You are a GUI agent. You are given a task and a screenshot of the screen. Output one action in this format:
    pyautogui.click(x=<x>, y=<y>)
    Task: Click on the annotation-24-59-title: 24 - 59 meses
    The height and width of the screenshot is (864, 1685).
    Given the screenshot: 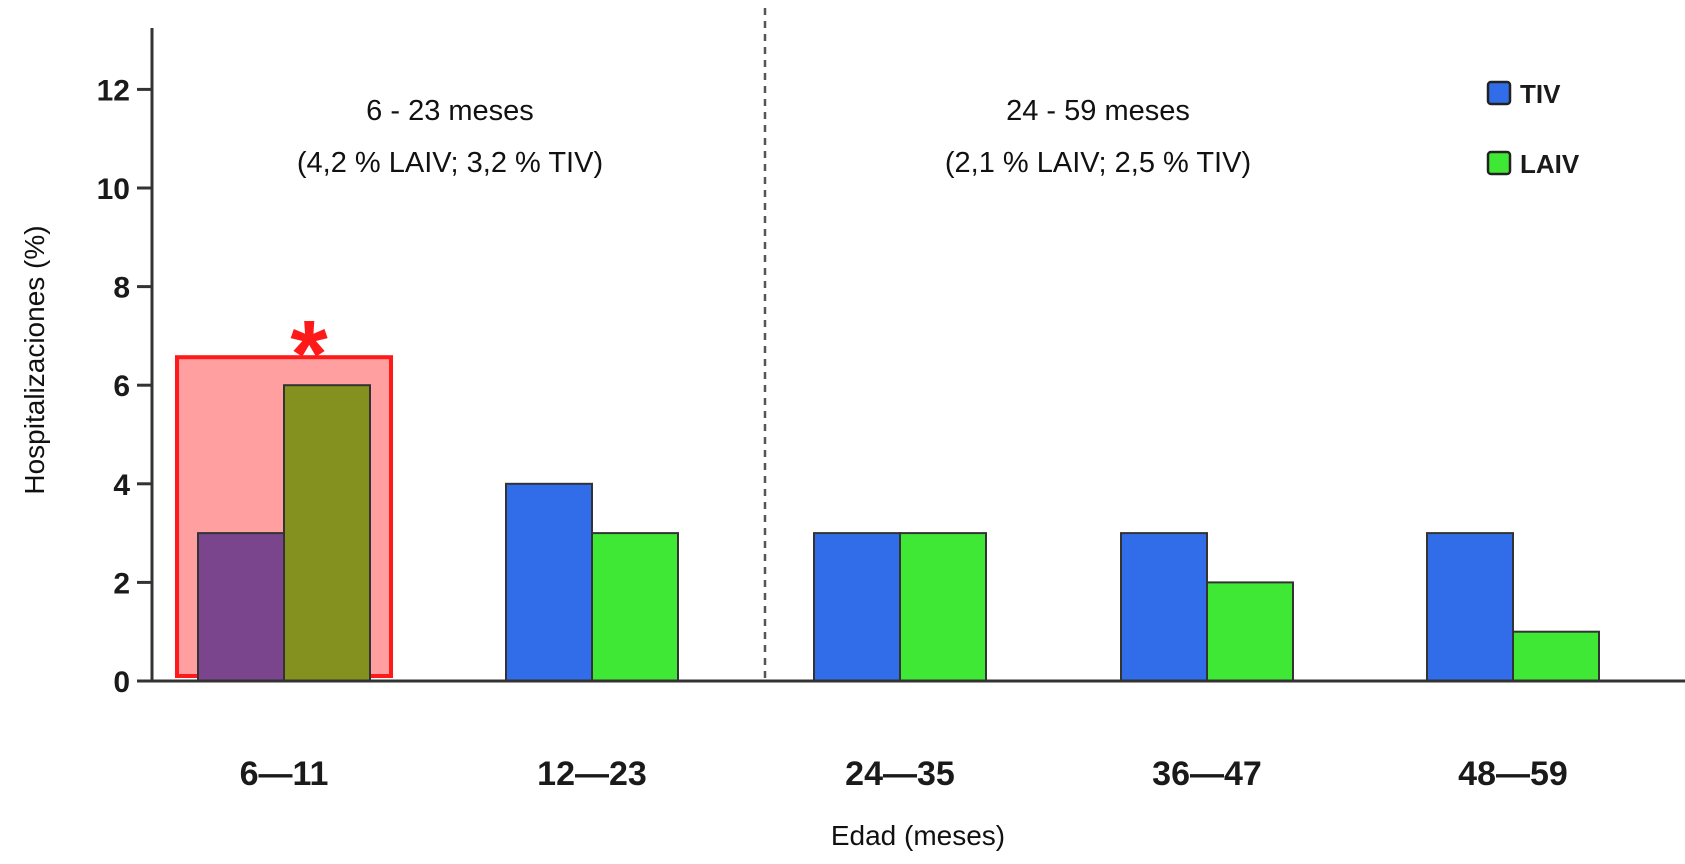 What is the action you would take?
    pyautogui.click(x=1098, y=111)
    